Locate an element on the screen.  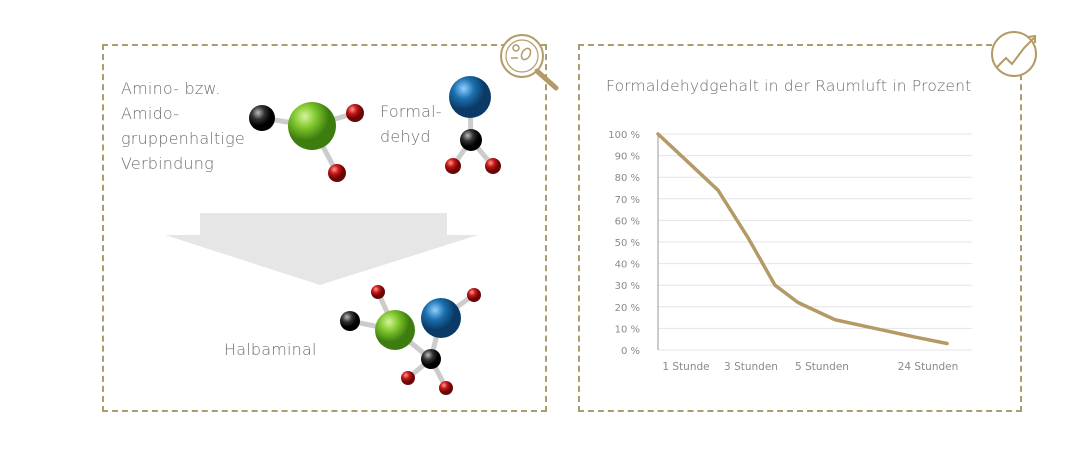
y-tick-label: 20 % is located at coordinates (627, 308).